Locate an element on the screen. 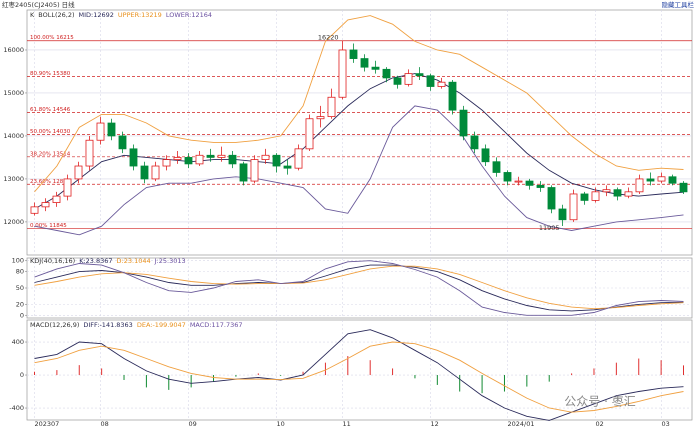 The image size is (698, 428). indicator-header: K is located at coordinates (32, 15).